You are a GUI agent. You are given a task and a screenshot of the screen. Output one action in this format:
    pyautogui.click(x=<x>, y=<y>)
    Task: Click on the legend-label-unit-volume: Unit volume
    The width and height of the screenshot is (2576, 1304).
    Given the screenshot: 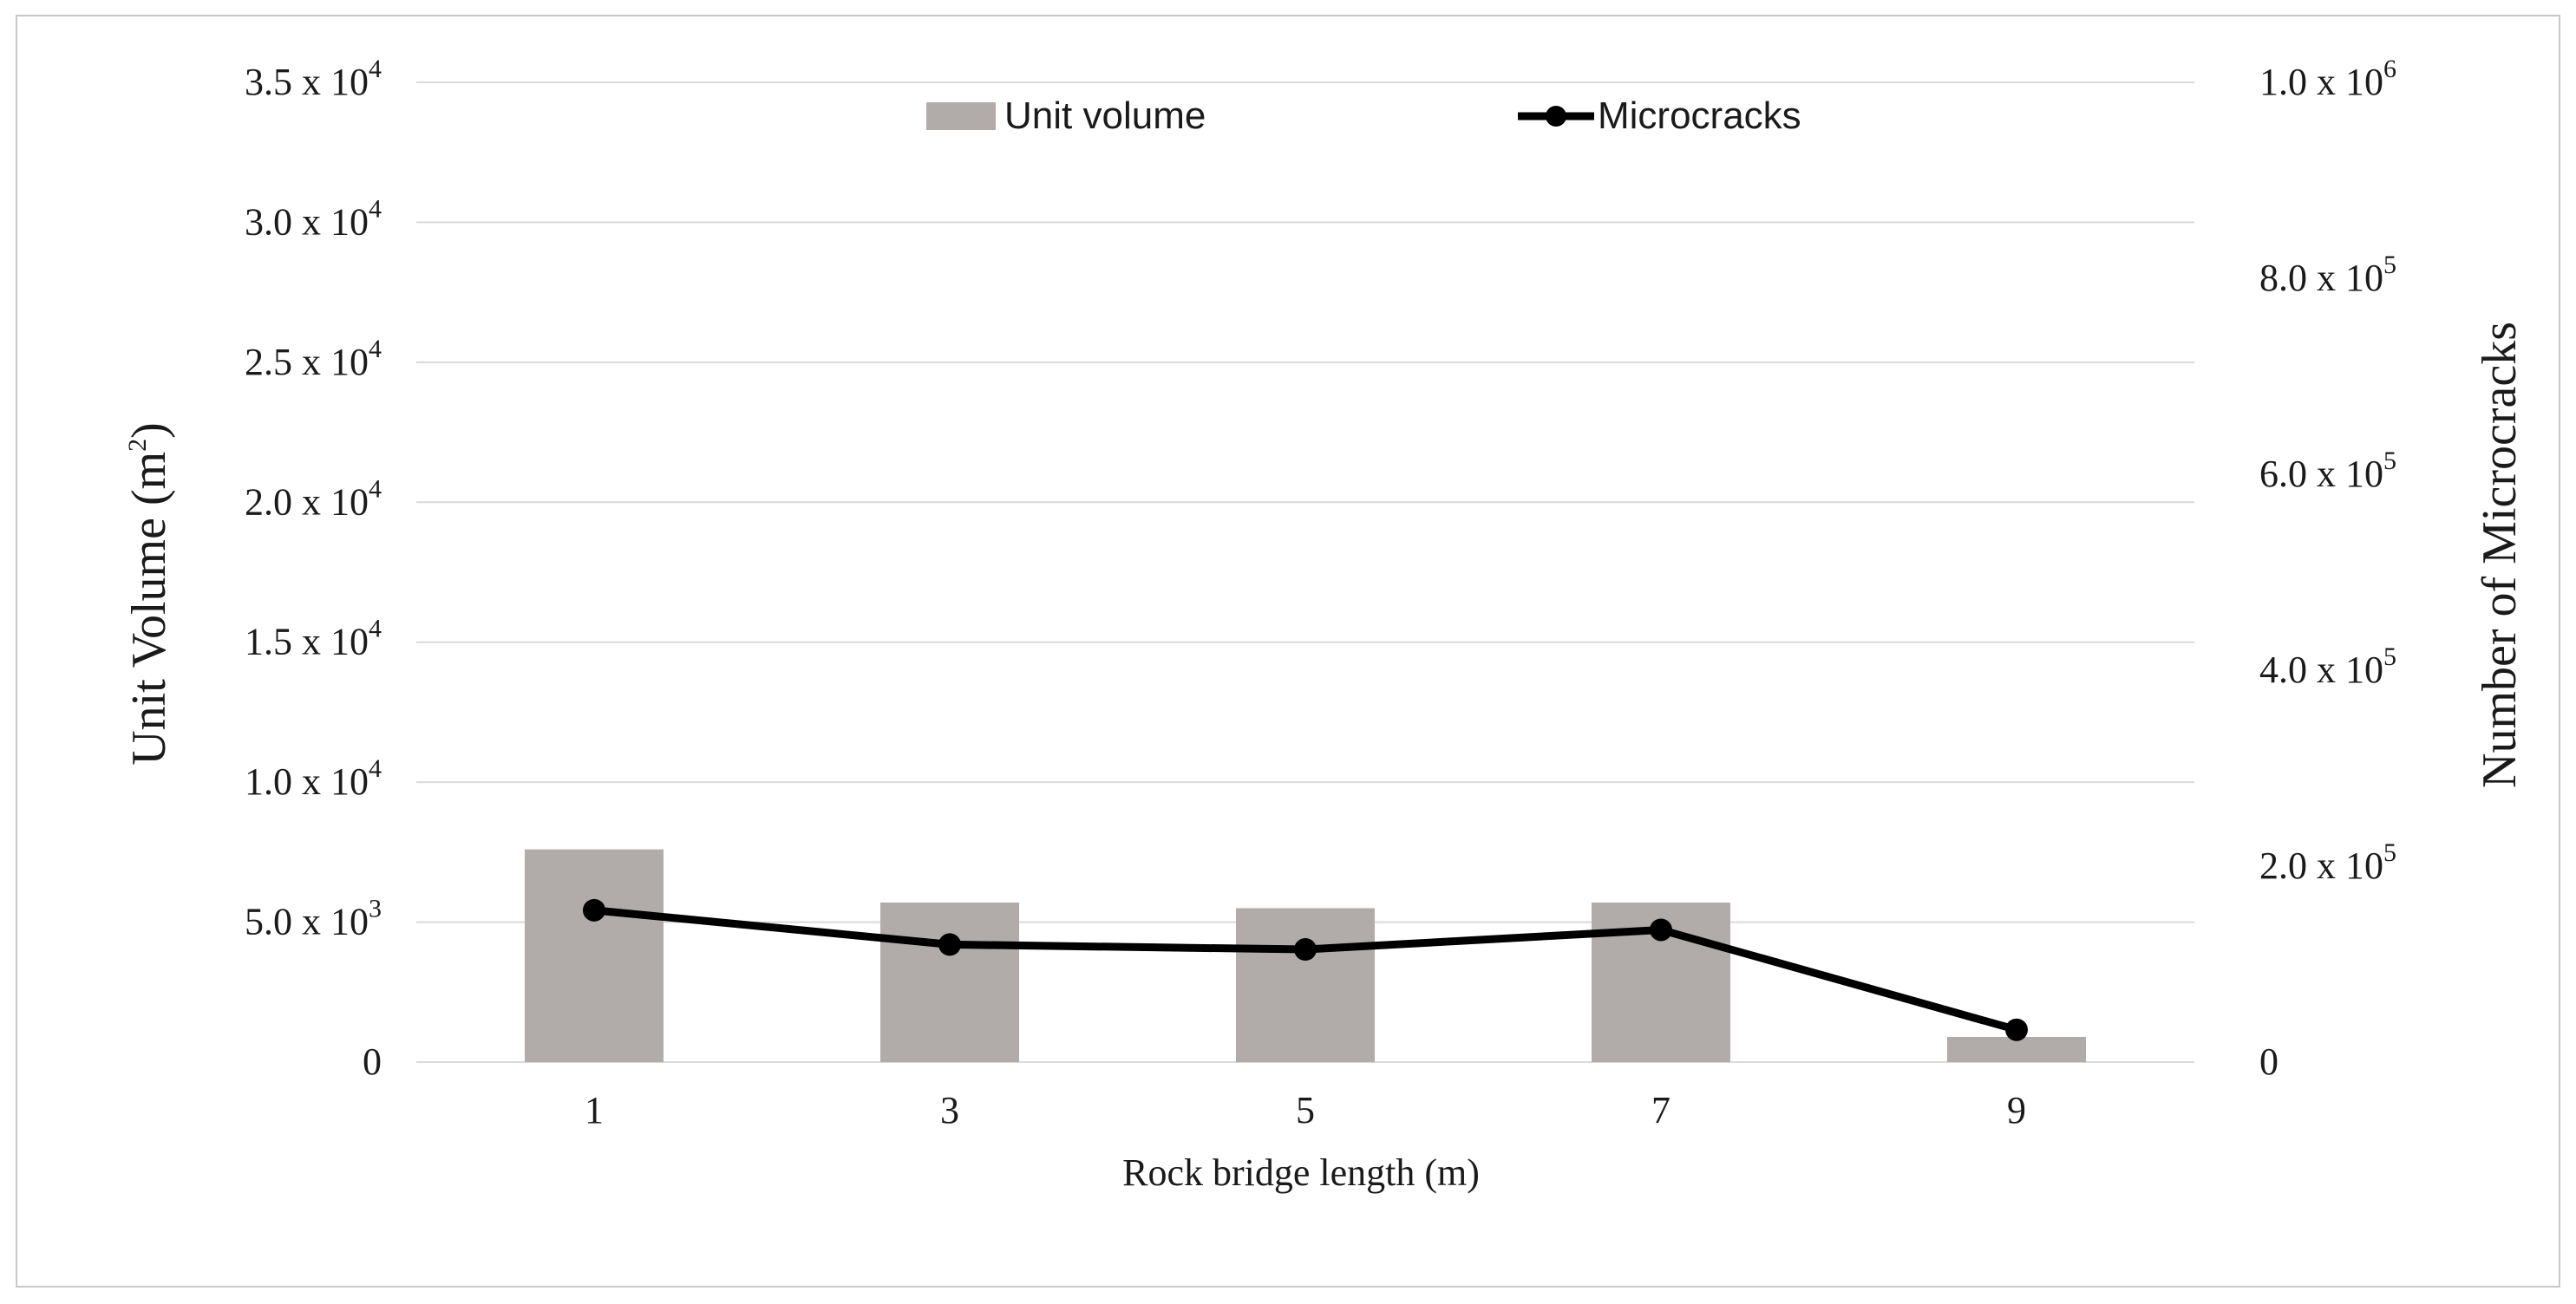 What is the action you would take?
    pyautogui.click(x=1105, y=116)
    